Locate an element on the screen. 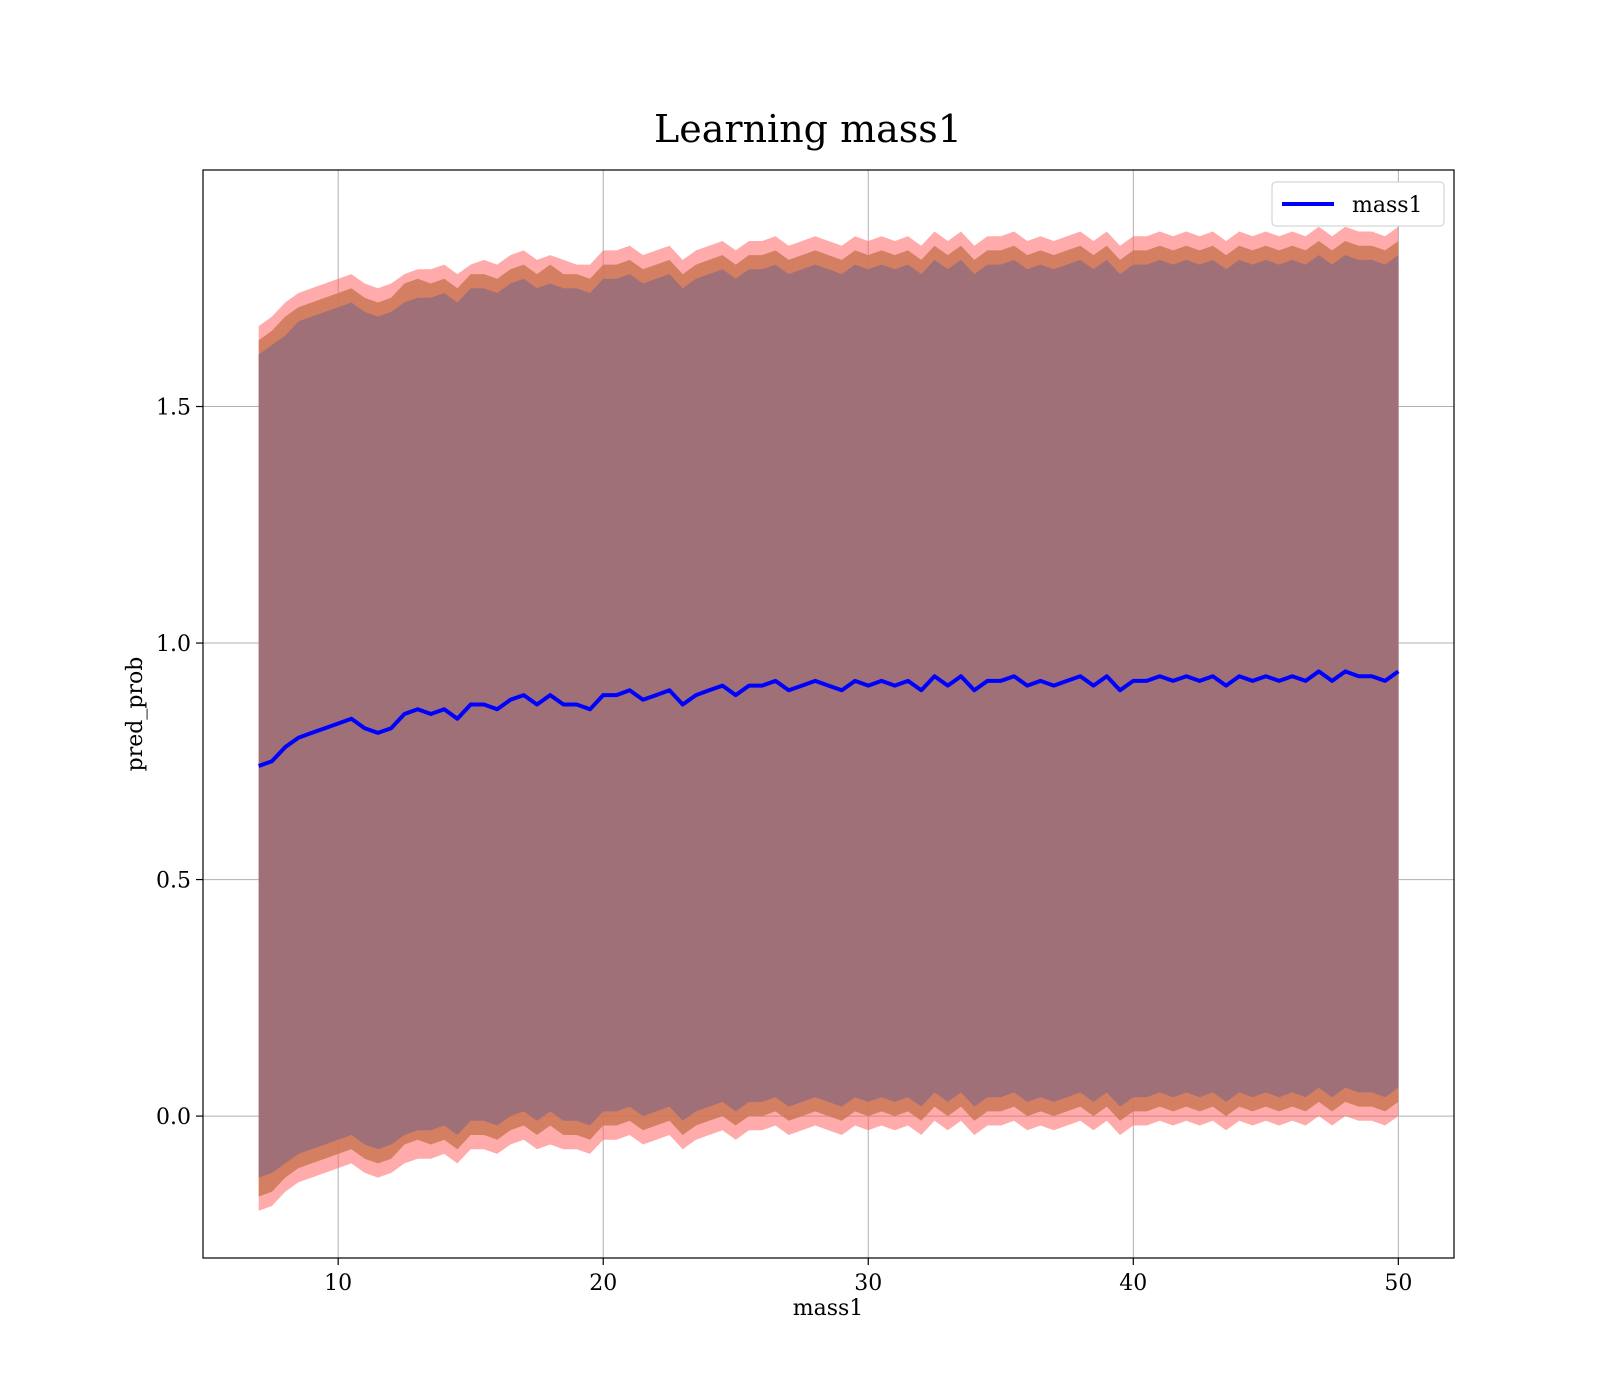 The width and height of the screenshot is (1600, 1400). x-tick-label-3: 40 is located at coordinates (1133, 1283).